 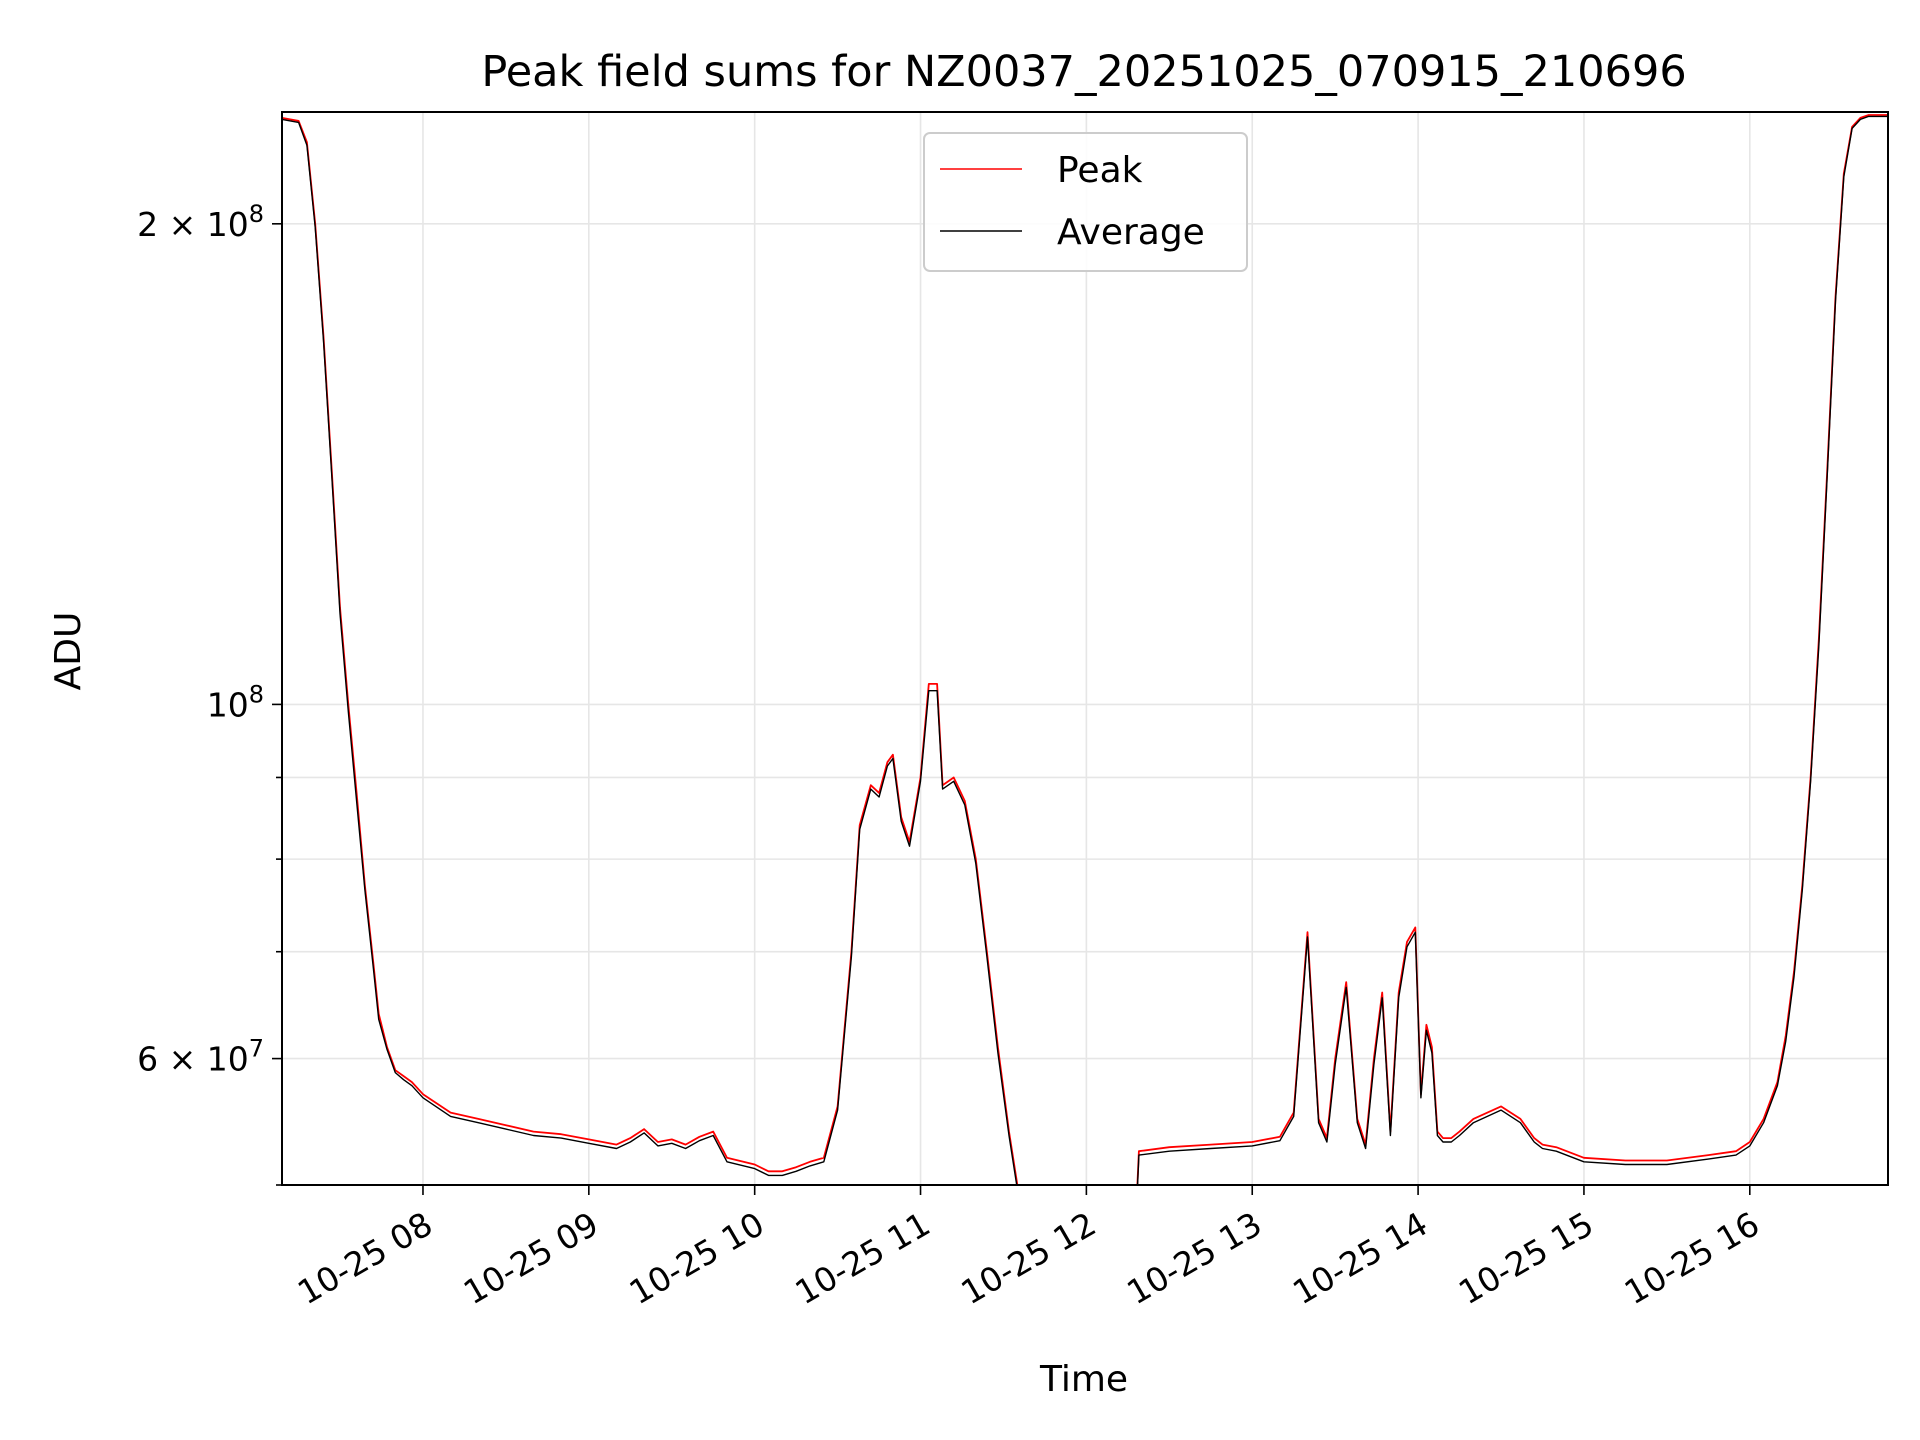 I want to click on y-tick-label: 108, so click(x=235, y=702).